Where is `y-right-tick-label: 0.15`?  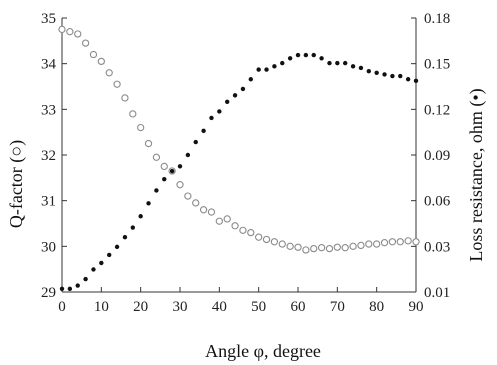
y-right-tick-label: 0.15 is located at coordinates (437, 65).